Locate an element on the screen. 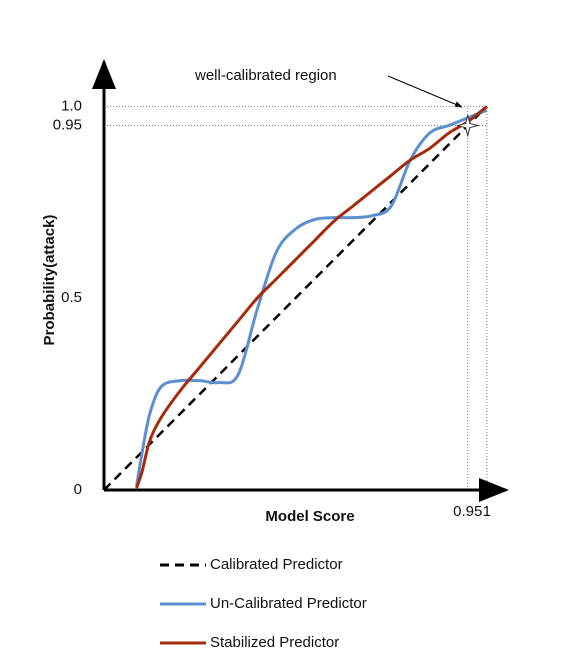 This screenshot has height=667, width=575. y-tick-label: 0.95 is located at coordinates (67, 125).